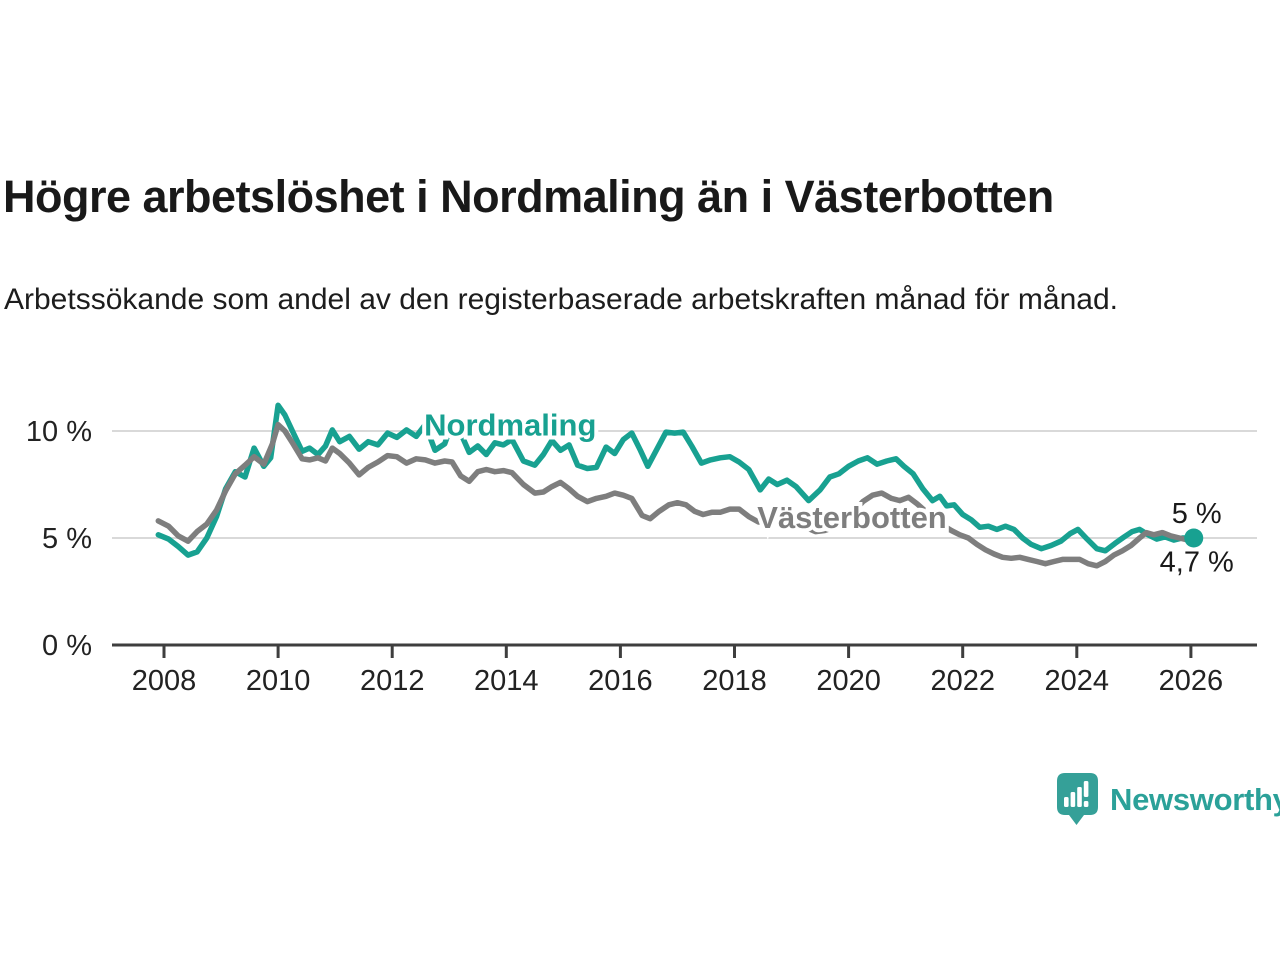 The image size is (1280, 960). I want to click on end-value-label-västerbotten: 4,7 %, so click(1197, 562).